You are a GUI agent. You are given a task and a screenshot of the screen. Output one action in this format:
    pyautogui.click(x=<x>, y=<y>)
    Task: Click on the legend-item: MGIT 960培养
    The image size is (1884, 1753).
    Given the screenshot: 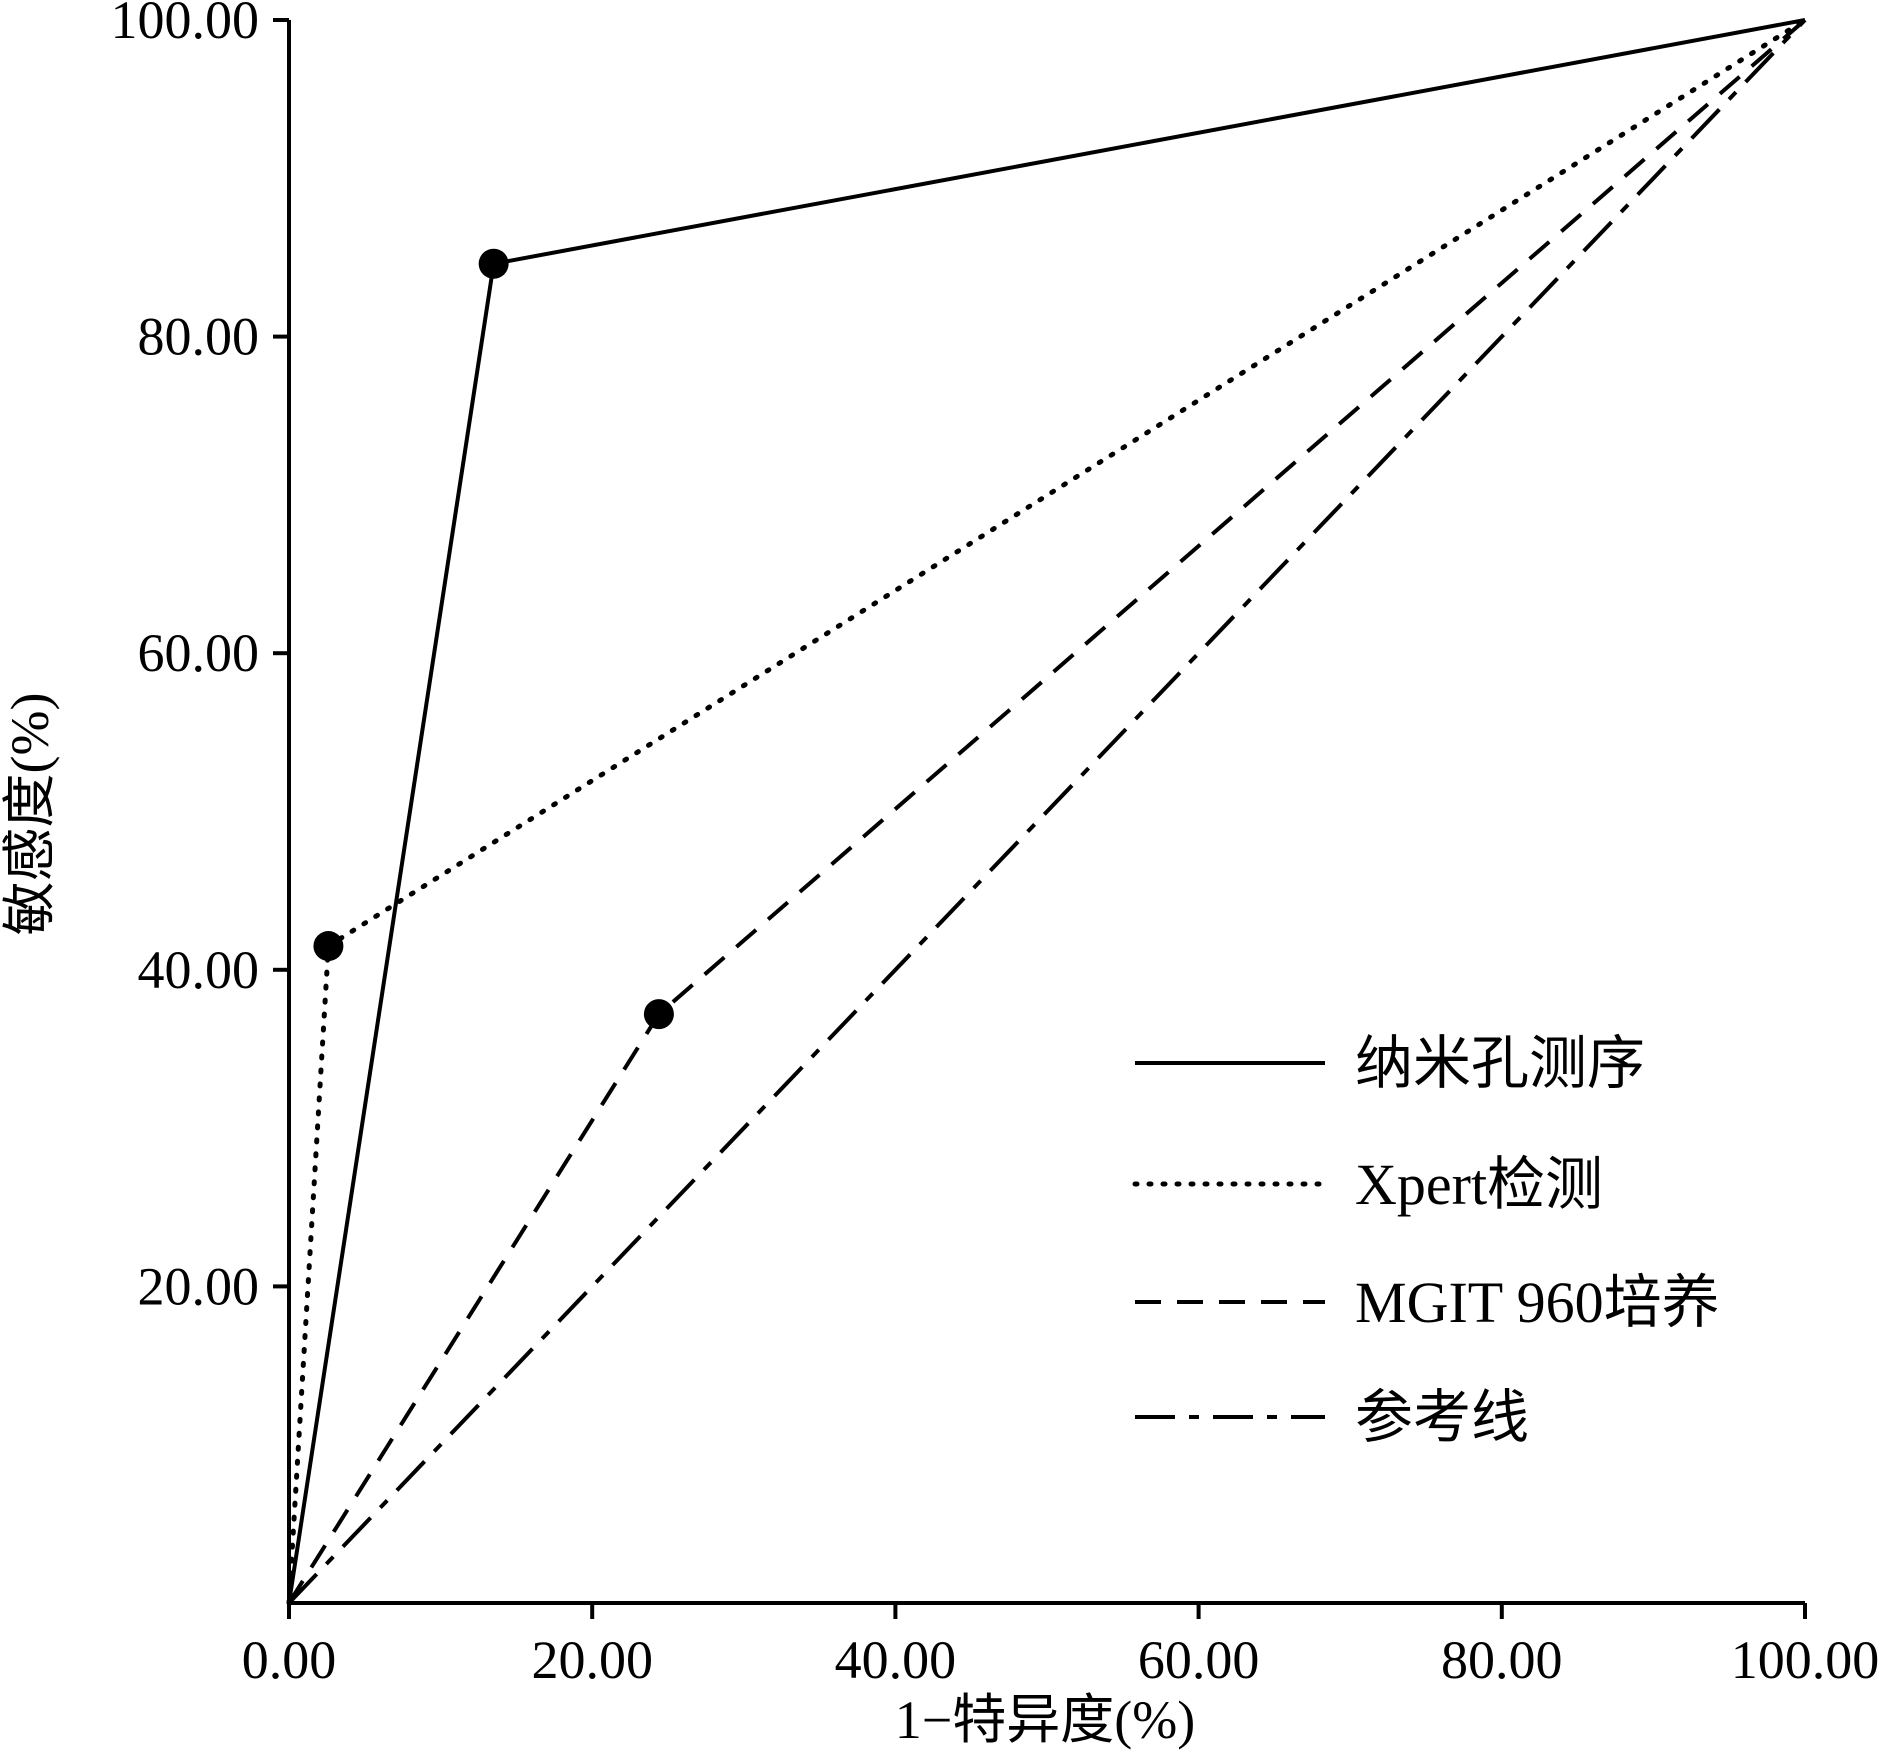 What is the action you would take?
    pyautogui.click(x=1427, y=1302)
    